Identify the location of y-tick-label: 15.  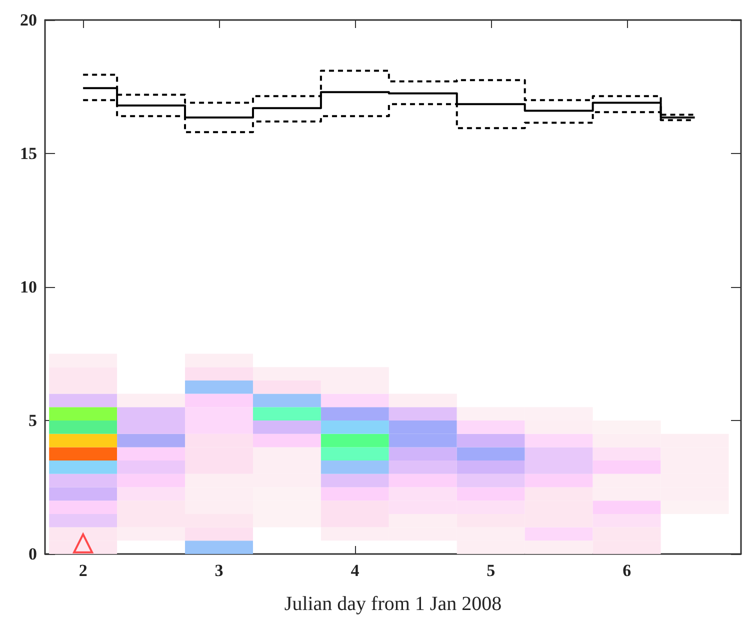
(28, 153).